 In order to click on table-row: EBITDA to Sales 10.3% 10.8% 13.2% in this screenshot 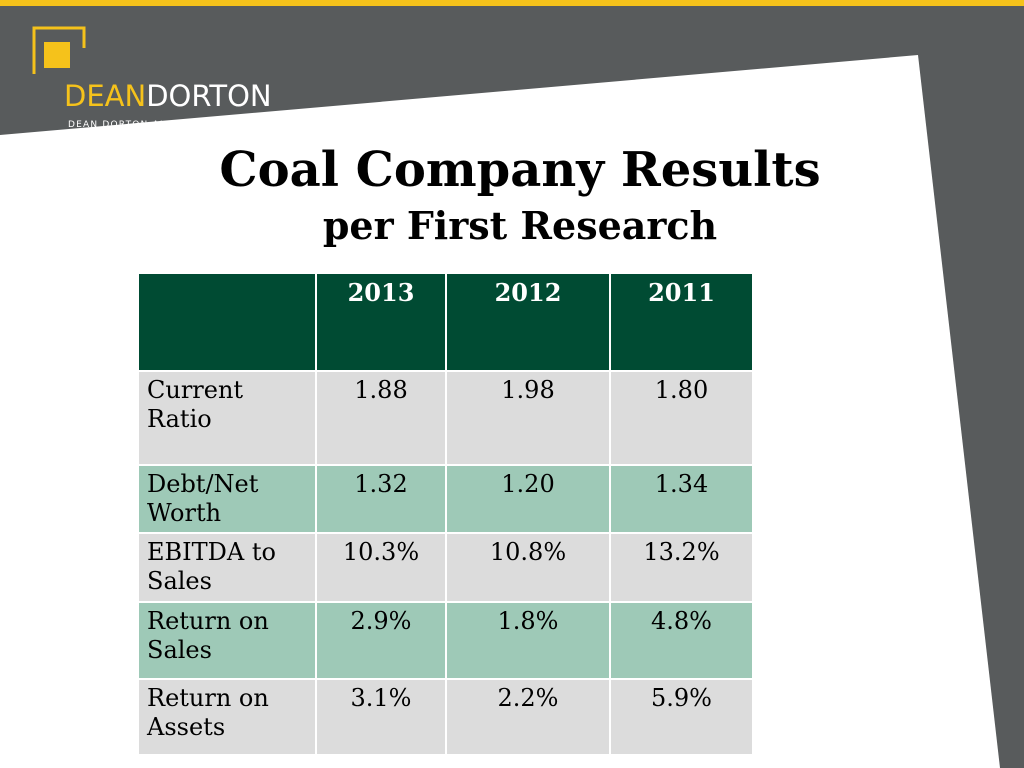, I will do `click(445, 567)`.